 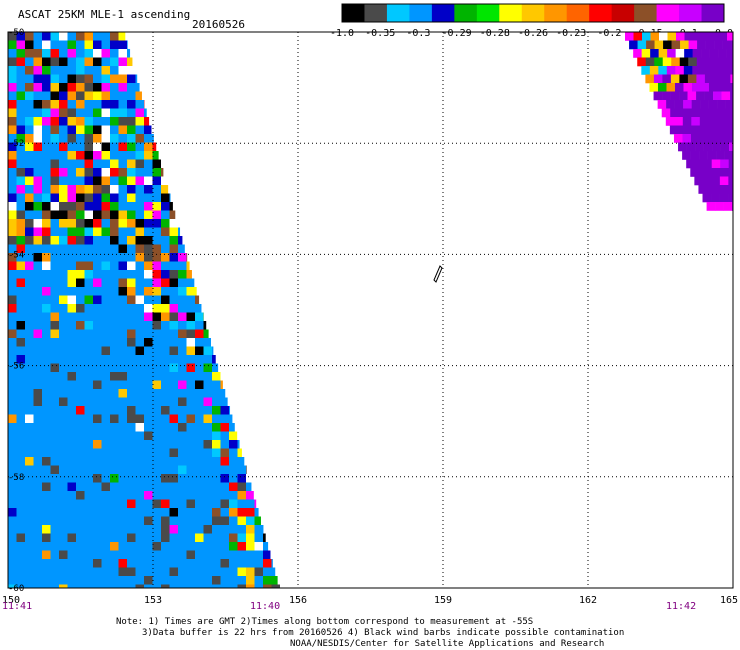 What do you see at coordinates (418, 33) in the screenshot?
I see `legend-label: -0.3` at bounding box center [418, 33].